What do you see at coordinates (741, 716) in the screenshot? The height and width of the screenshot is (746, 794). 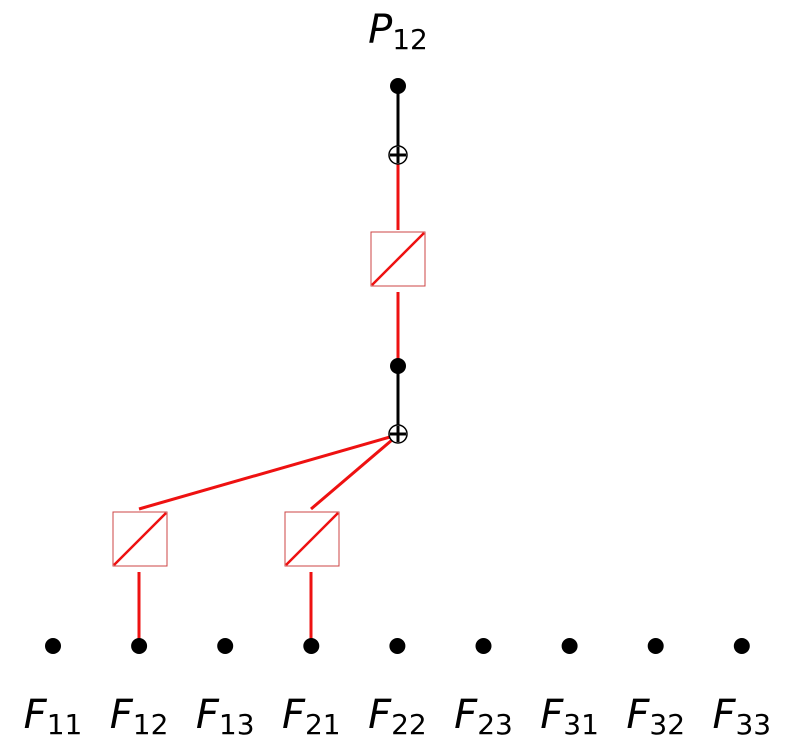 I see `input-label-33: F33` at bounding box center [741, 716].